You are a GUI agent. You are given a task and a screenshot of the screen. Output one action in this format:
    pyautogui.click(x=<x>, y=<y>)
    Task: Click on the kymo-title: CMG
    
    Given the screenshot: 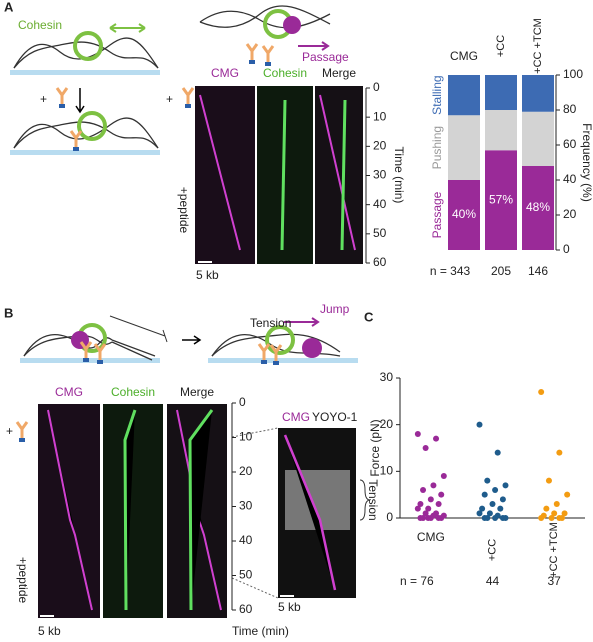 What is the action you would take?
    pyautogui.click(x=225, y=73)
    